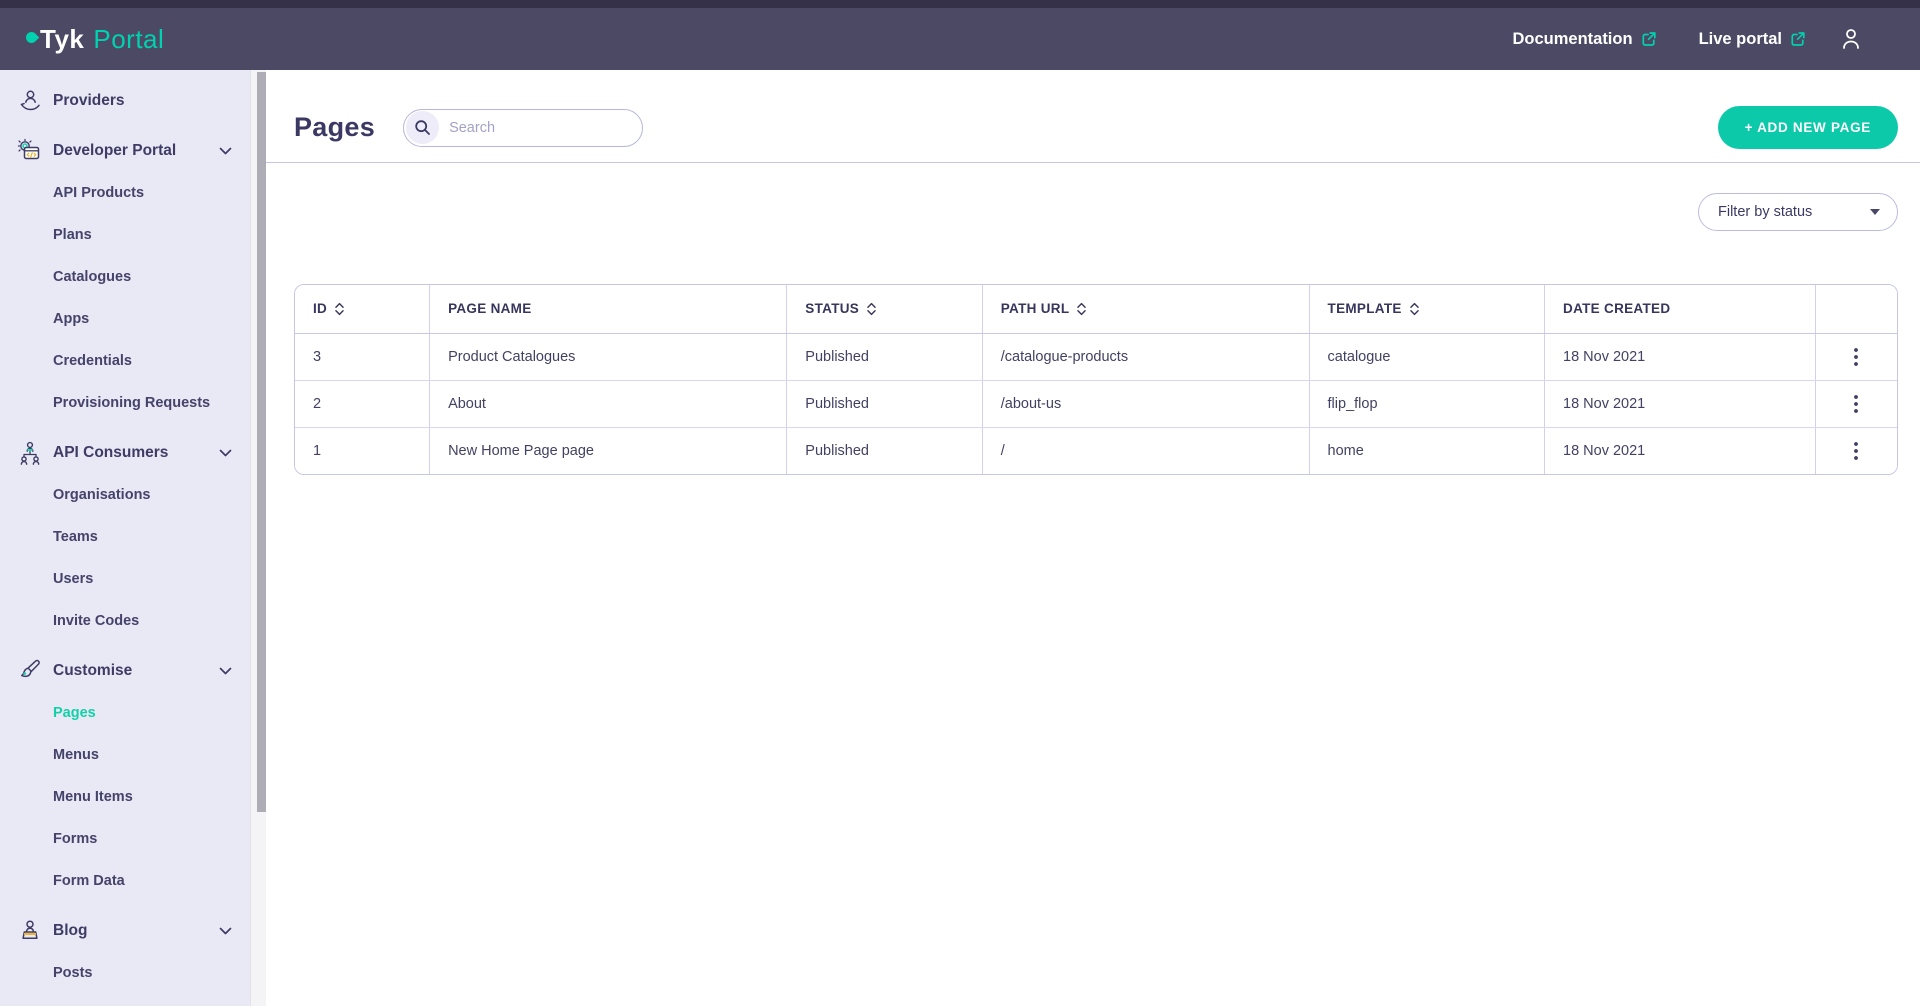 Image resolution: width=1920 pixels, height=1006 pixels. I want to click on column-header-page-name: PAGE NAME, so click(608, 309).